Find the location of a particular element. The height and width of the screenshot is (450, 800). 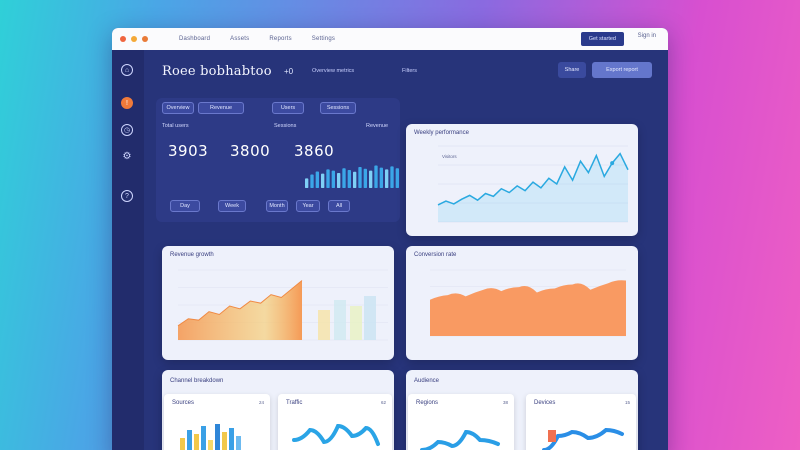

card-title: Audience is located at coordinates (427, 381).